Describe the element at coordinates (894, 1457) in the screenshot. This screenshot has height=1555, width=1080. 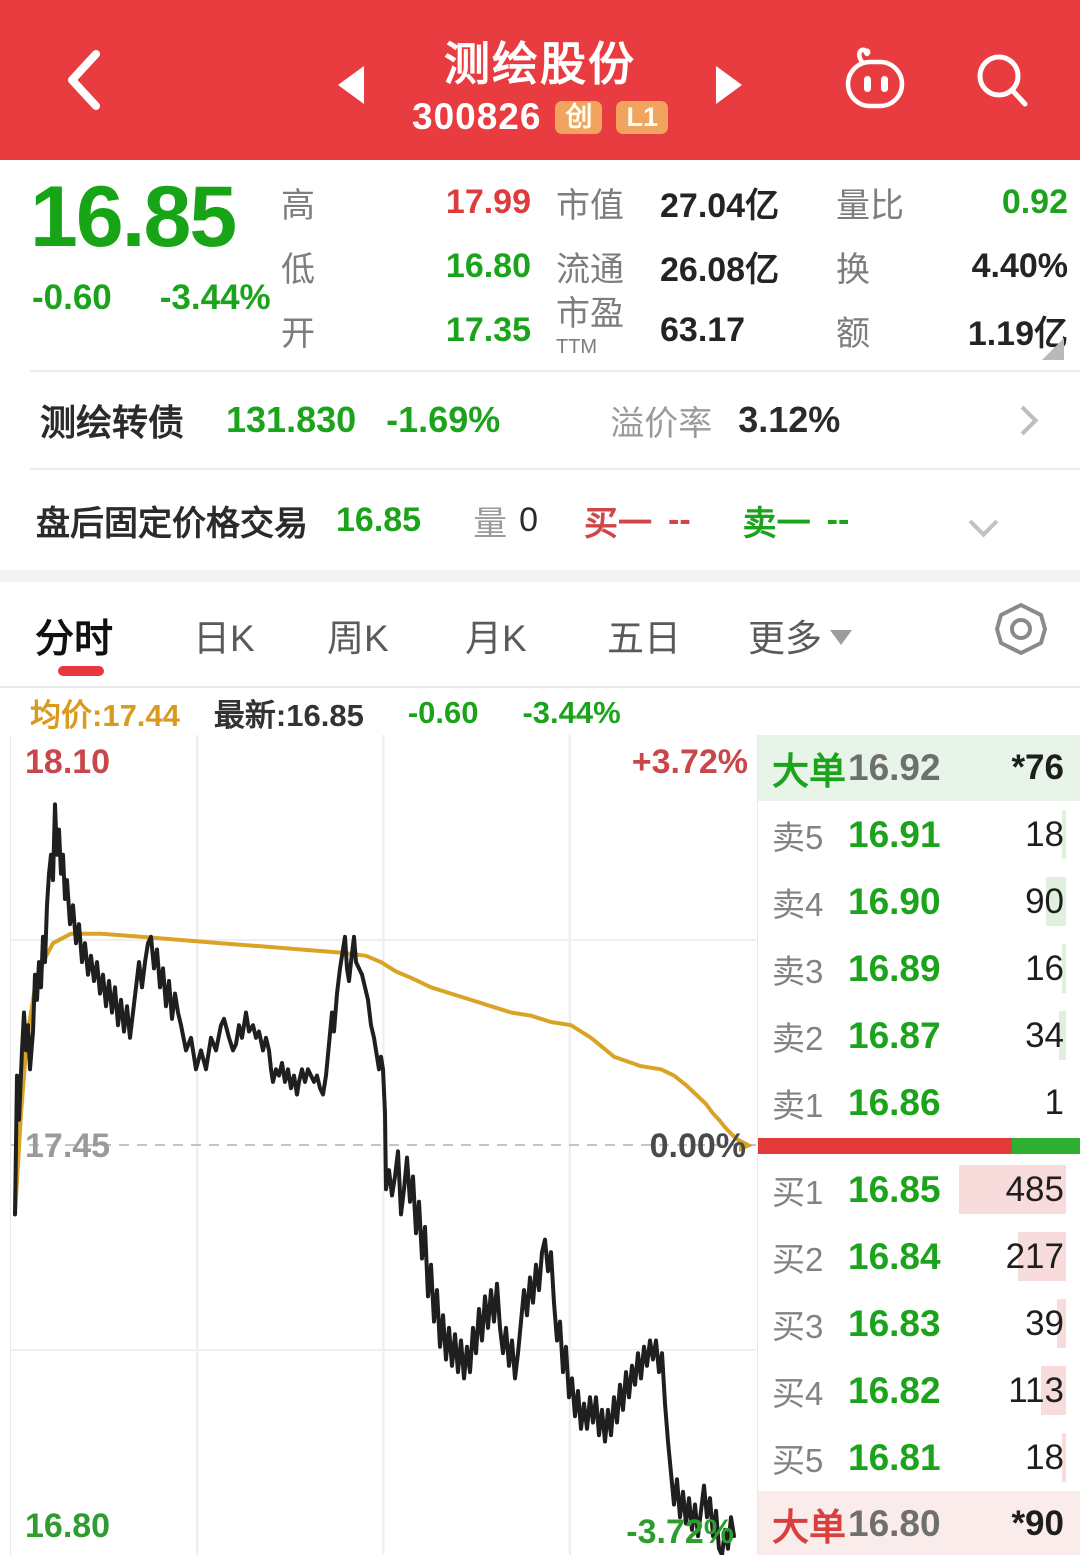
I see `buy-price: 16.81` at that location.